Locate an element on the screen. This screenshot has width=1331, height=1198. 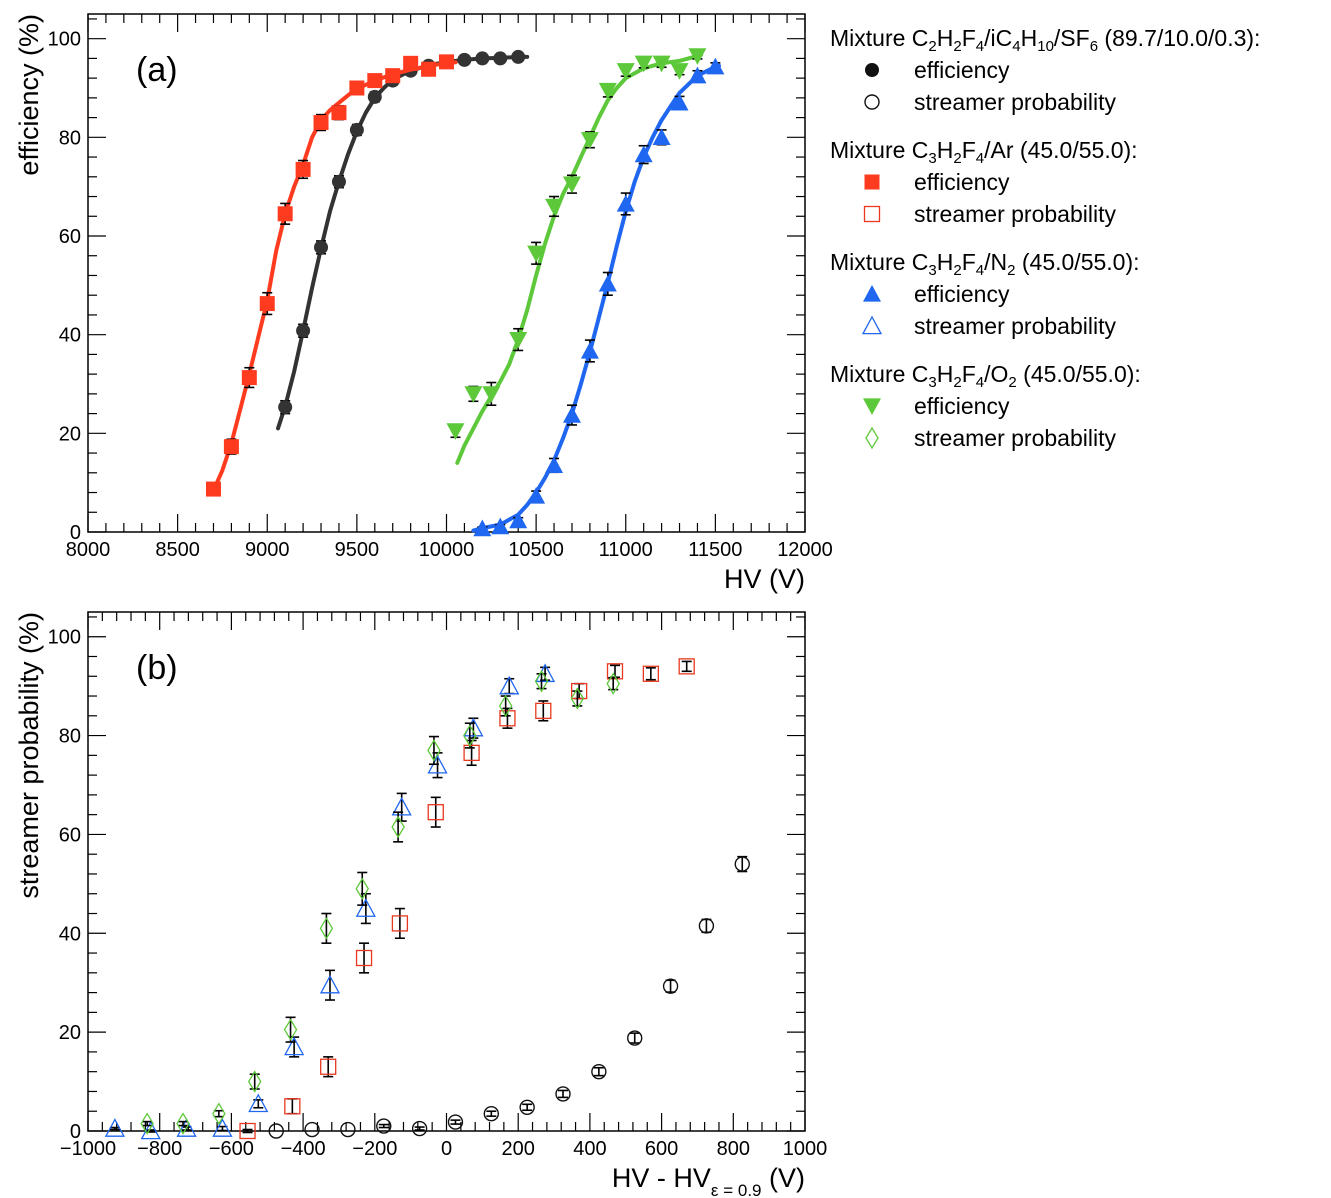
formula-subscript: 10 is located at coordinates (1045, 46).